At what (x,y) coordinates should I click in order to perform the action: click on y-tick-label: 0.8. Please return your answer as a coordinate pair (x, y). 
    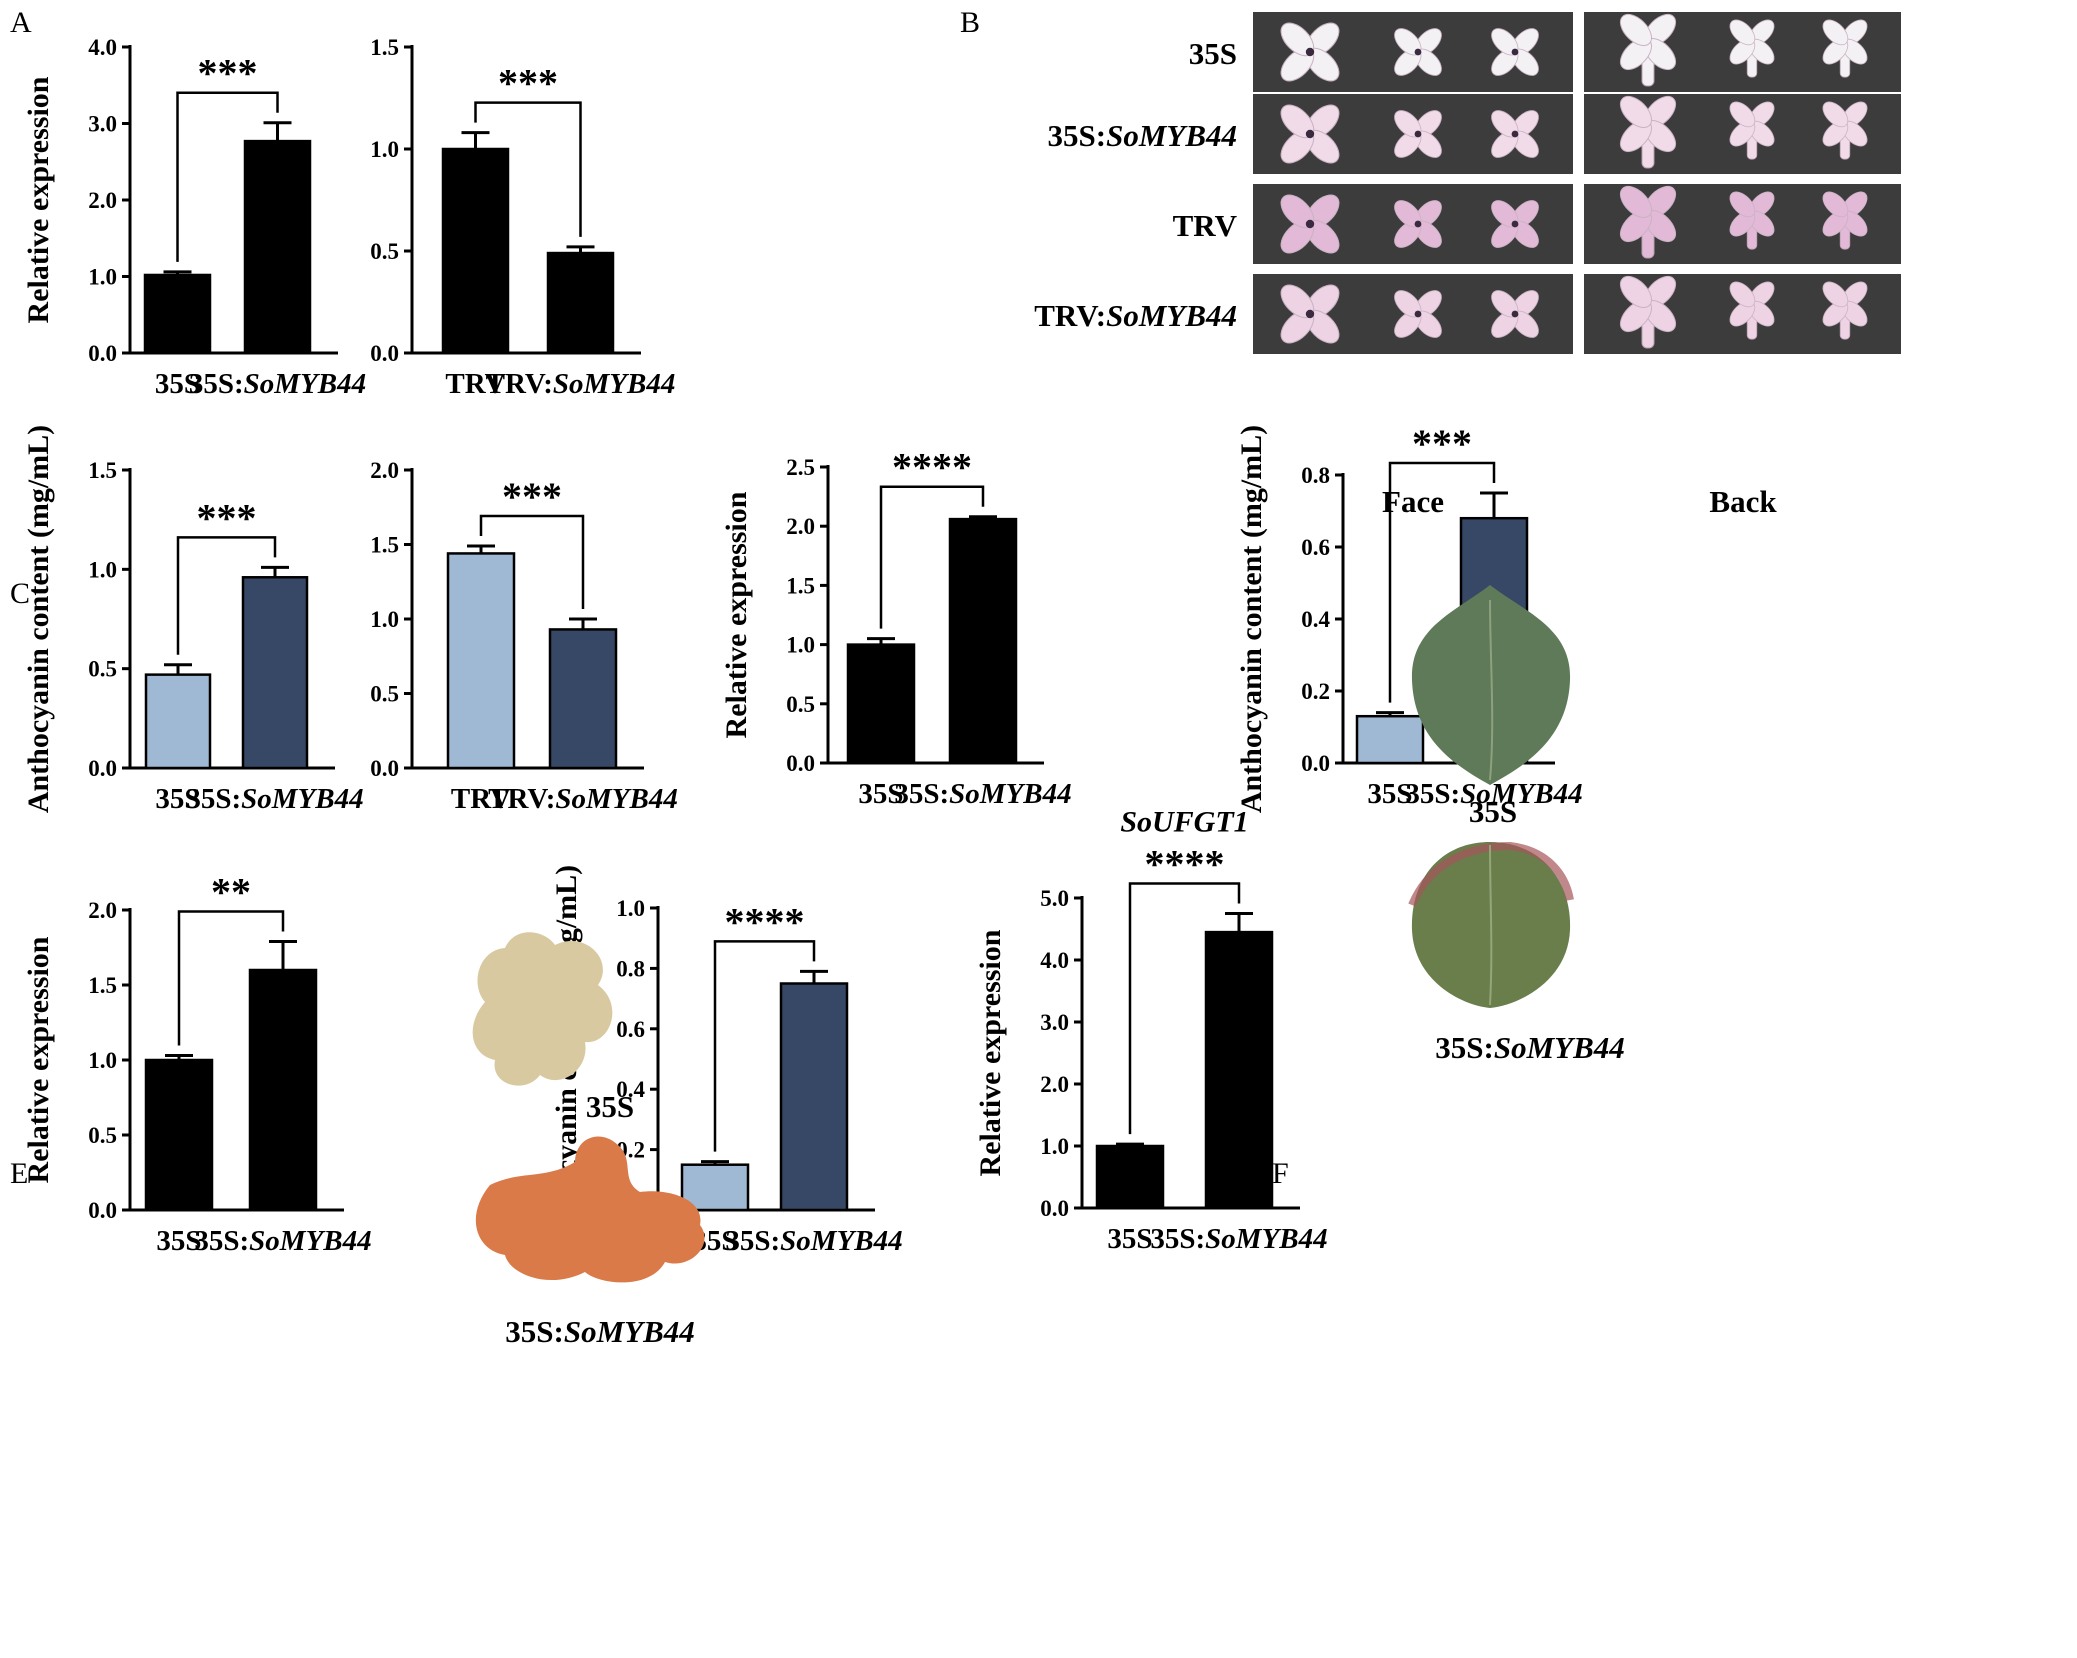
    Looking at the image, I should click on (1315, 475).